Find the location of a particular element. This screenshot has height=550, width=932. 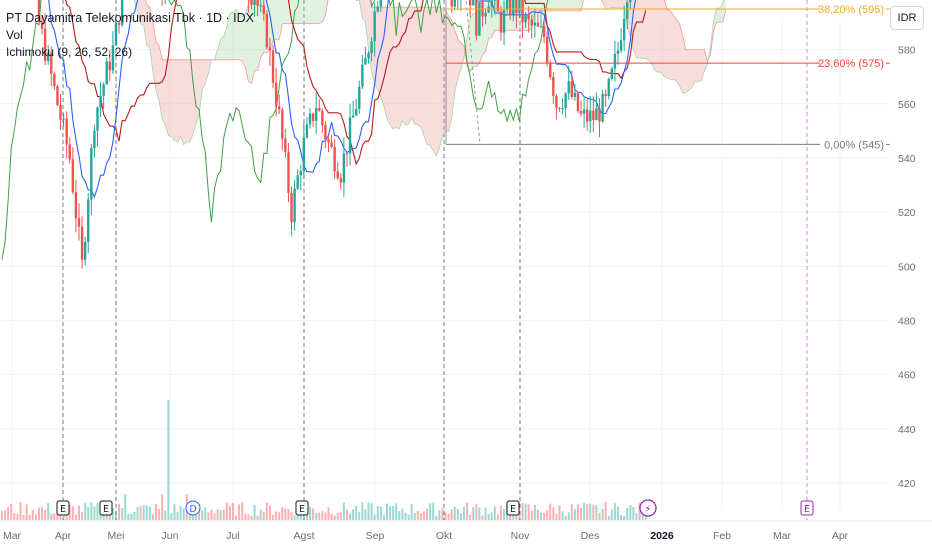

event-marker: ⚡ is located at coordinates (648, 508).